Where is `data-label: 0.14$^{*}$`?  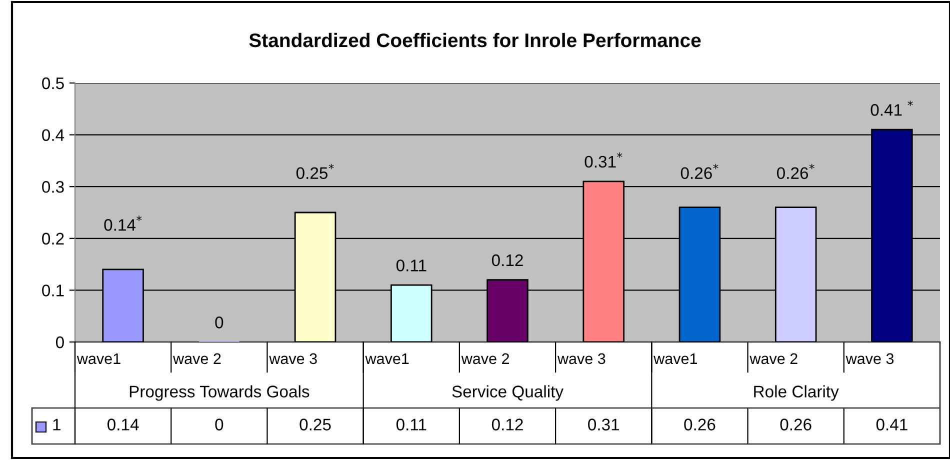 data-label: 0.14$^{*}$ is located at coordinates (123, 223).